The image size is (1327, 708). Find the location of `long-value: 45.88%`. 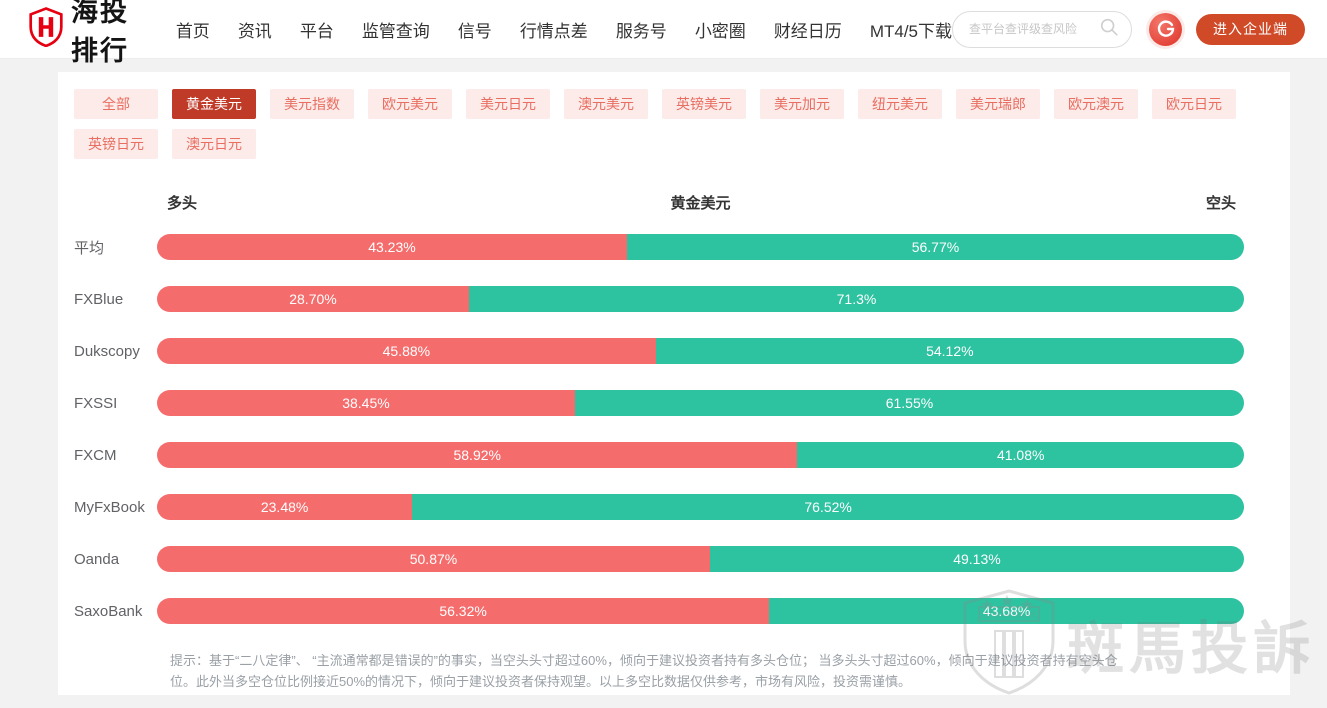

long-value: 45.88% is located at coordinates (406, 351).